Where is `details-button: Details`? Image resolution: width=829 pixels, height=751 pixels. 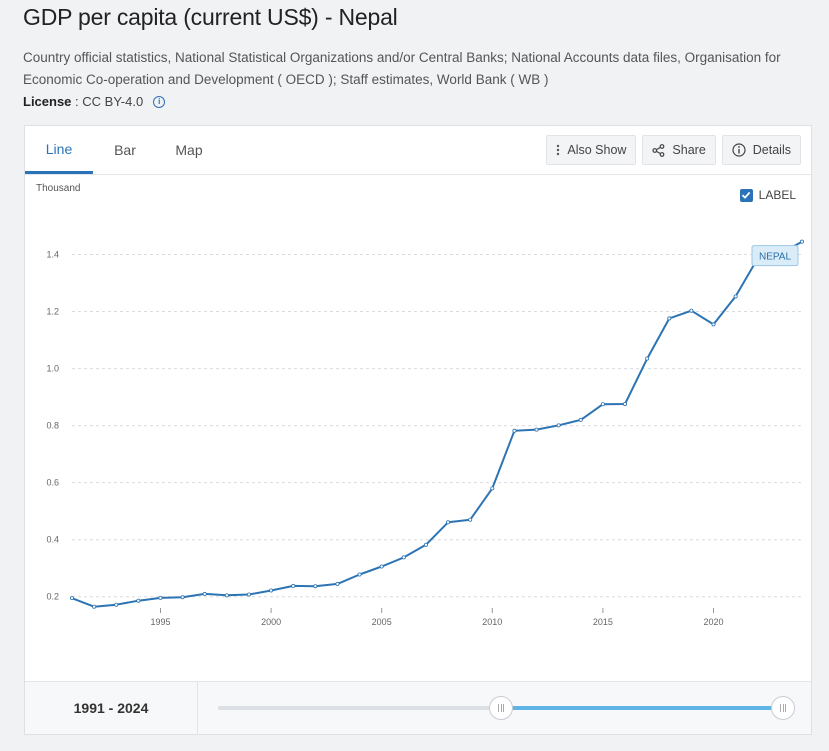 details-button: Details is located at coordinates (761, 150).